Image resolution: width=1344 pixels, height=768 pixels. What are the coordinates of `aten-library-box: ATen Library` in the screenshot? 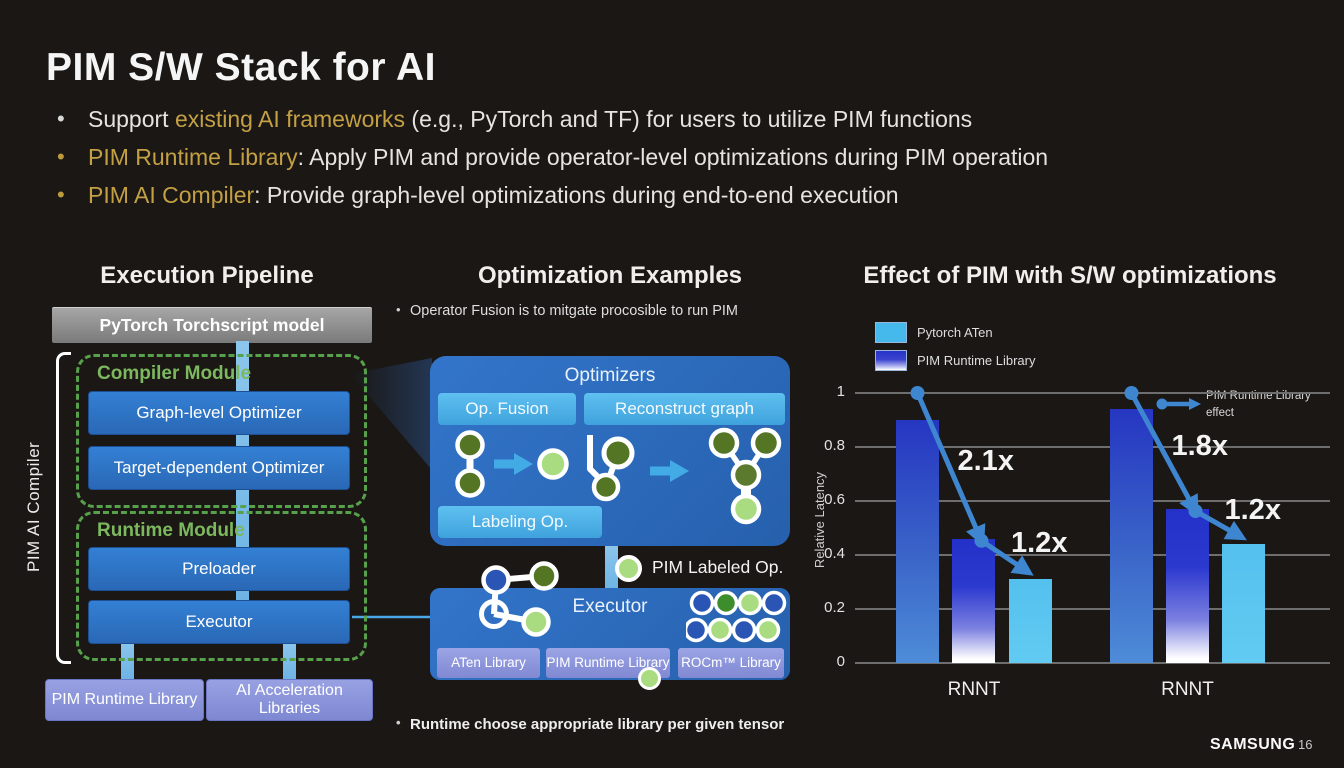 It's located at (488, 663).